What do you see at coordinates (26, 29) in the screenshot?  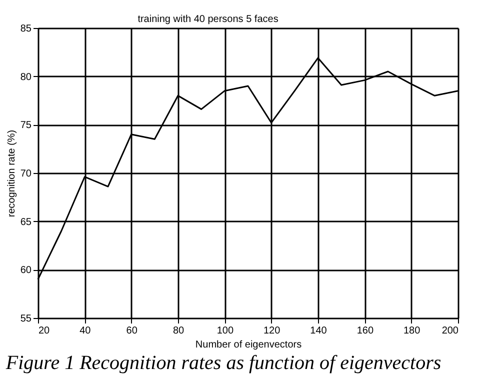 I see `y-tick-label: 85` at bounding box center [26, 29].